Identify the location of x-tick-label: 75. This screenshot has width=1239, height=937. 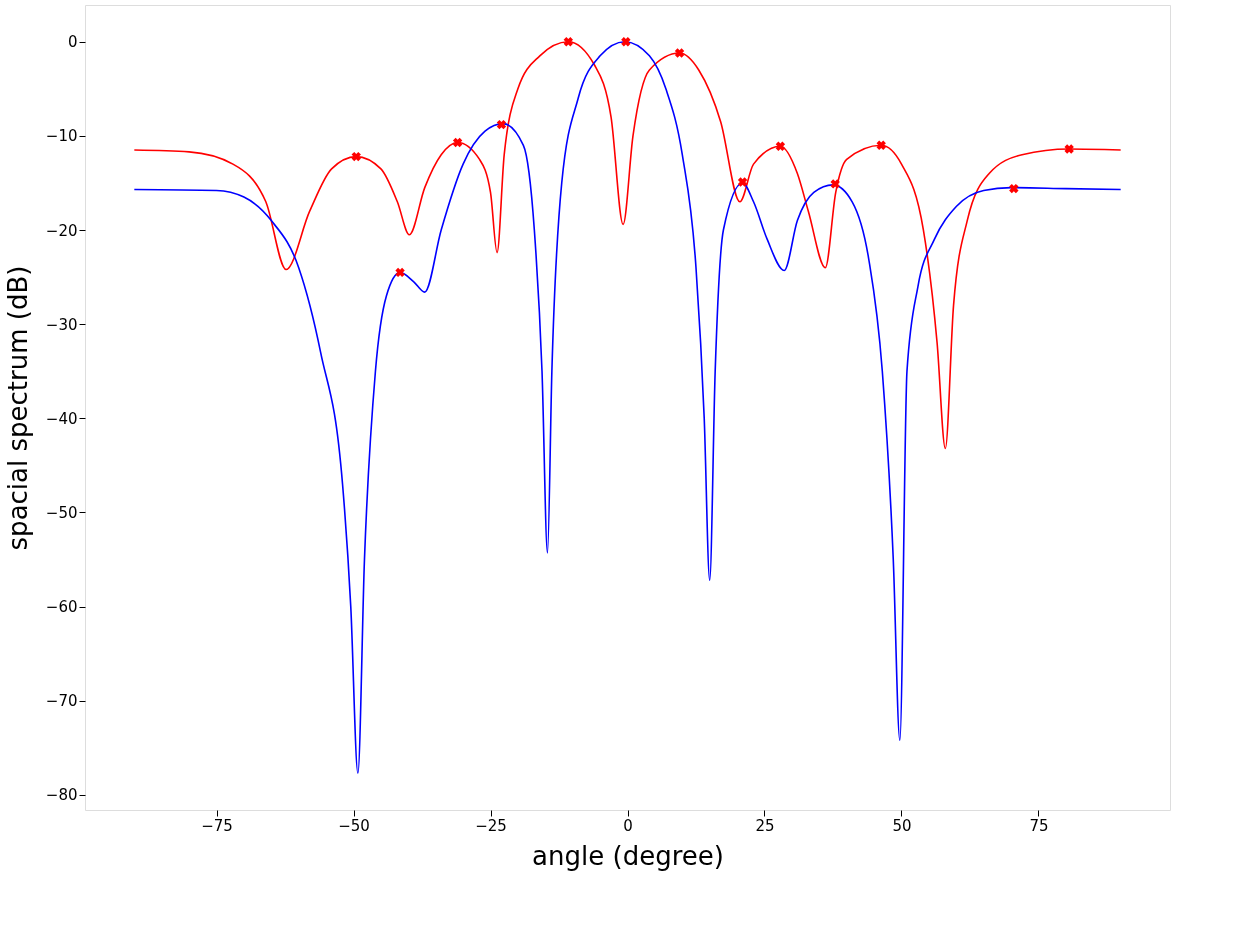
(1039, 825).